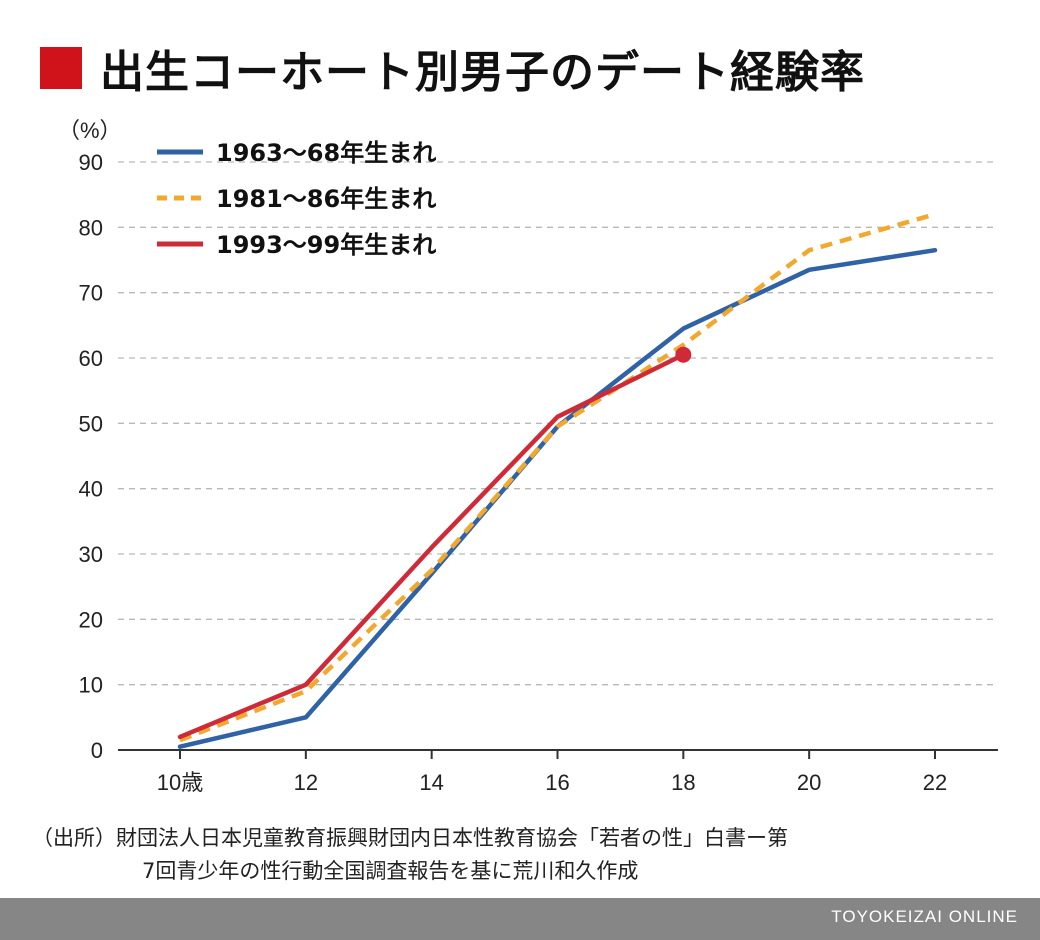  I want to click on legend-label-3: 1993〜99年生まれ, so click(326, 245).